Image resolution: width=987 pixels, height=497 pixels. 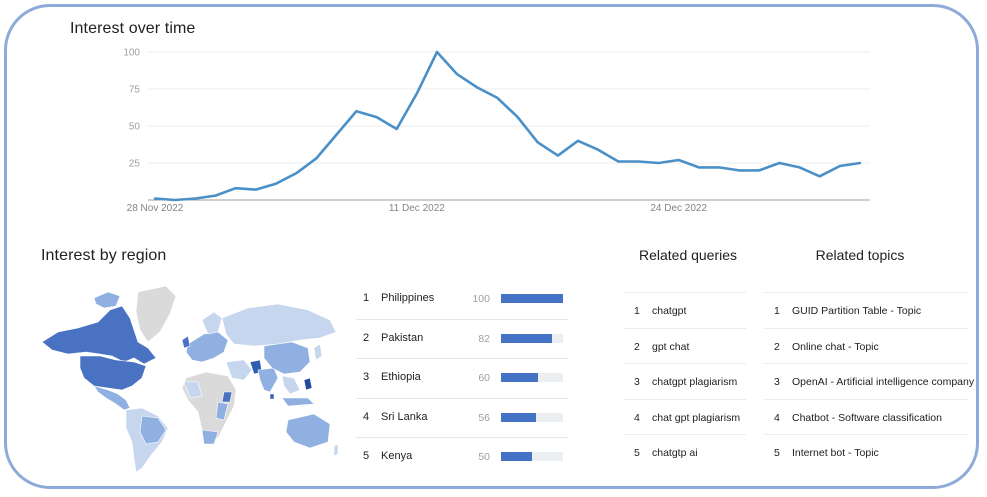 I want to click on world-map, so click(x=190, y=379).